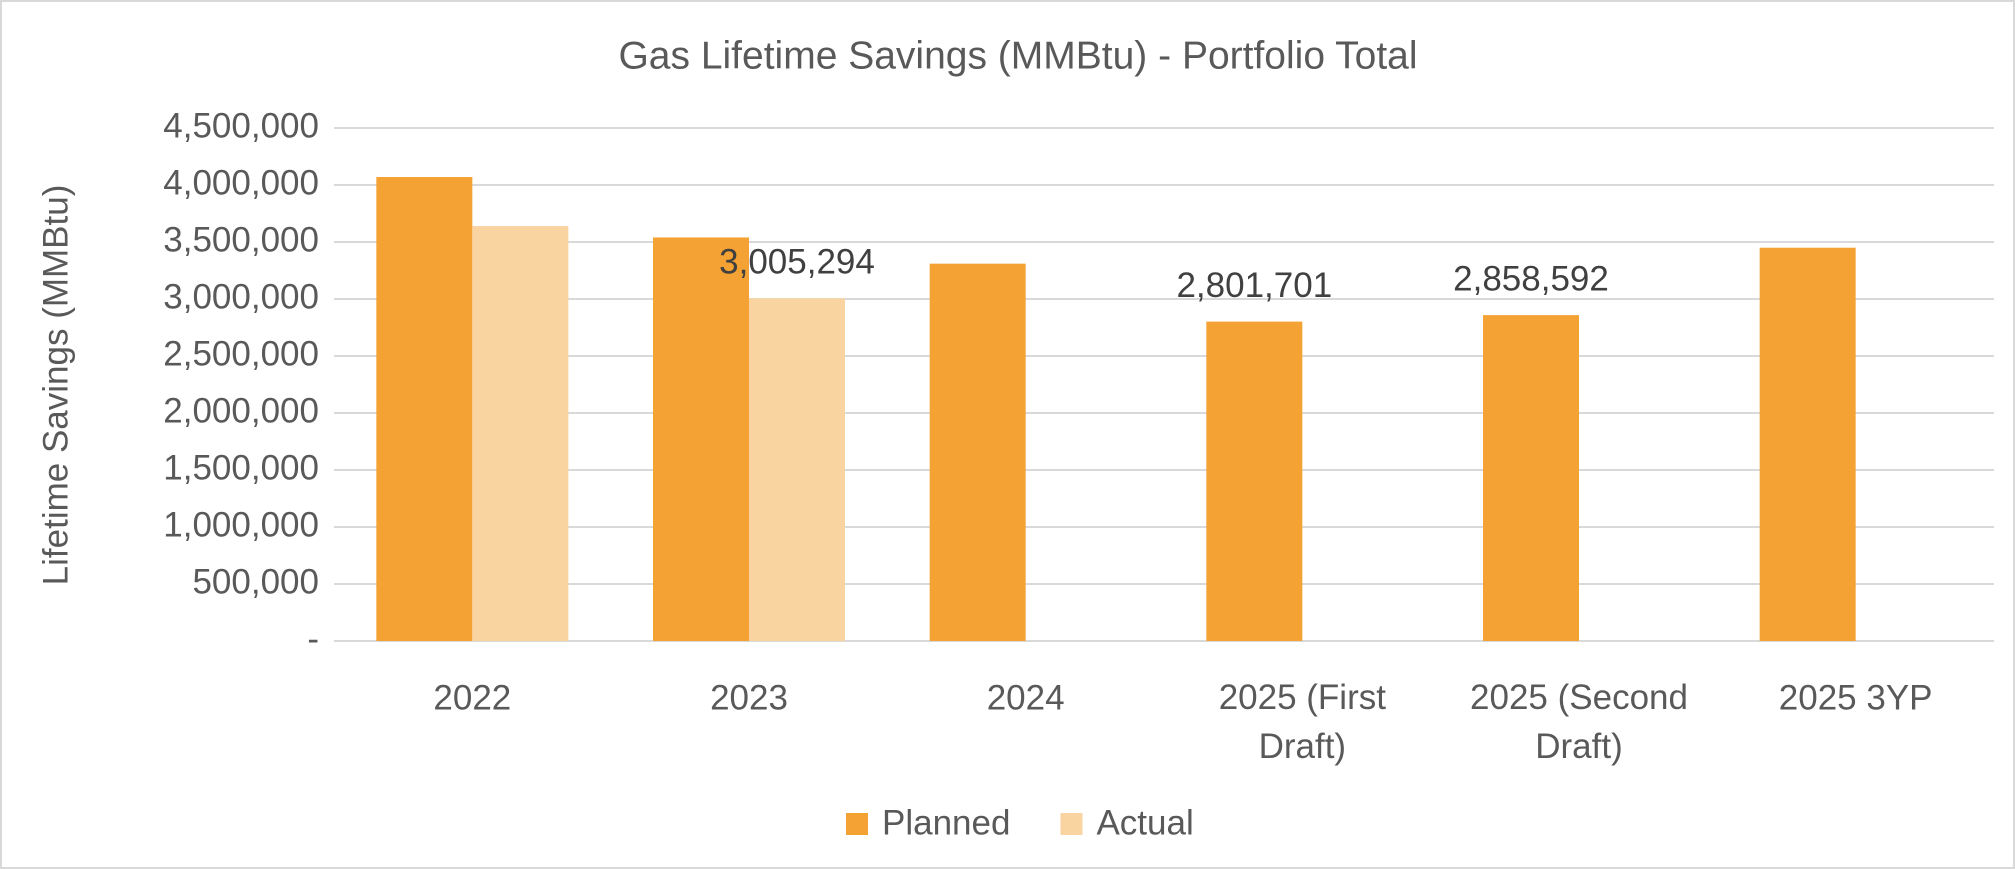 This screenshot has width=2015, height=869. What do you see at coordinates (241, 296) in the screenshot?
I see `y-tick-label: 3,000,000` at bounding box center [241, 296].